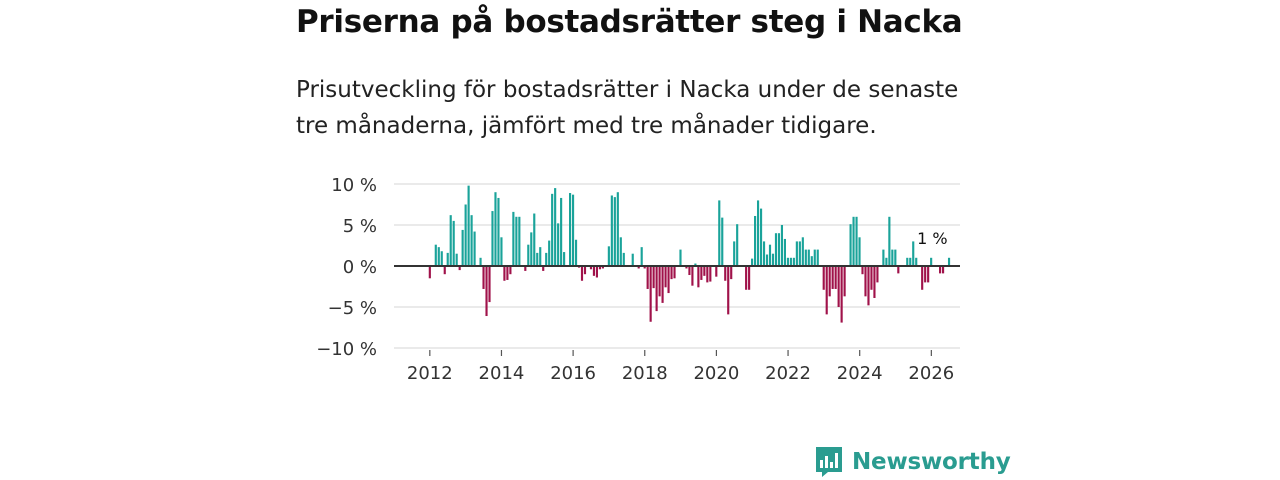 The height and width of the screenshot is (480, 1280). What do you see at coordinates (913, 462) in the screenshot?
I see `brand-logo: Newsworthy` at bounding box center [913, 462].